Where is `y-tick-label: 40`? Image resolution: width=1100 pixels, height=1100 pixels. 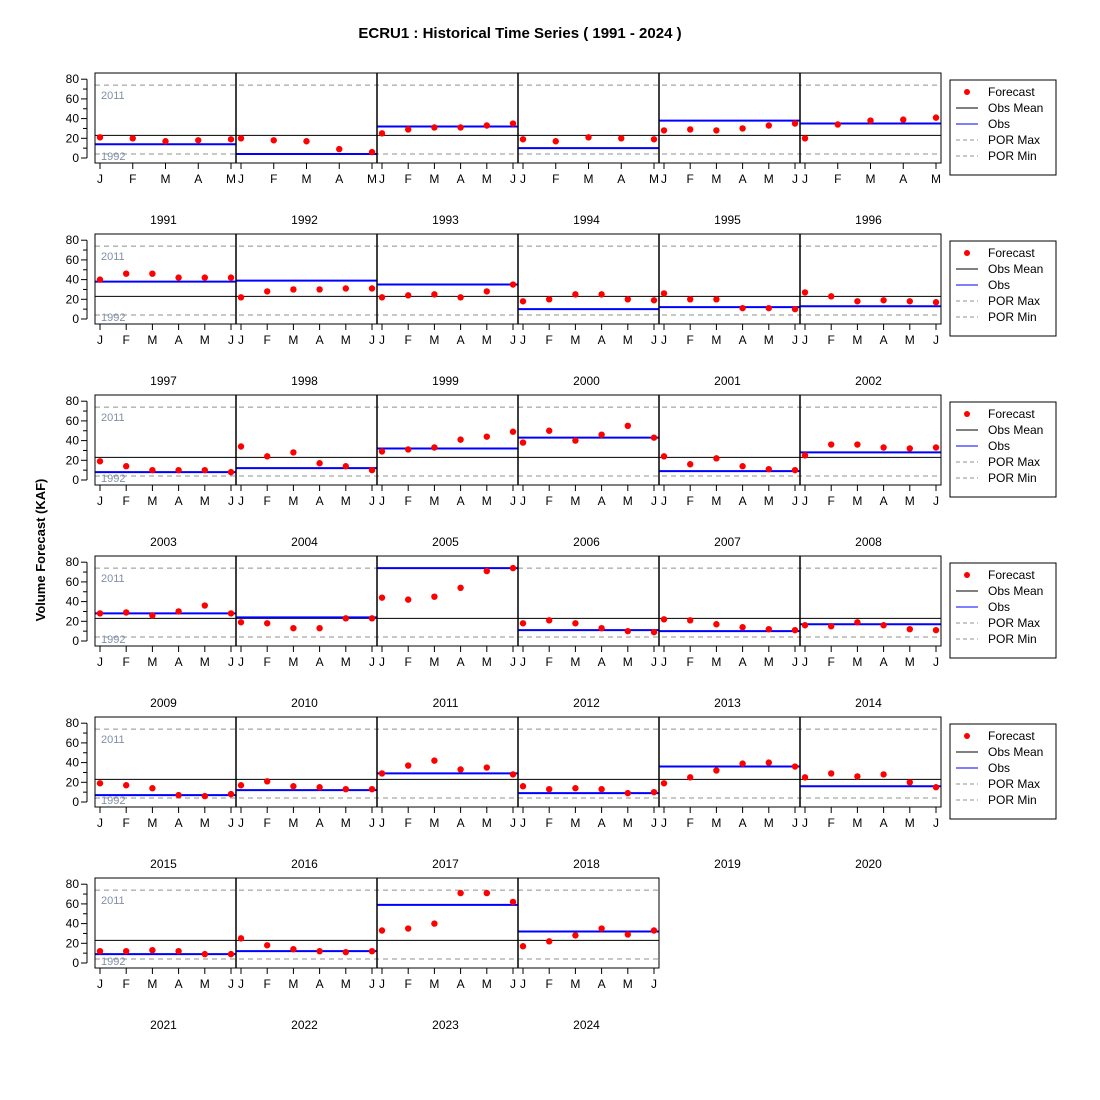
y-tick-label: 40 is located at coordinates (73, 441).